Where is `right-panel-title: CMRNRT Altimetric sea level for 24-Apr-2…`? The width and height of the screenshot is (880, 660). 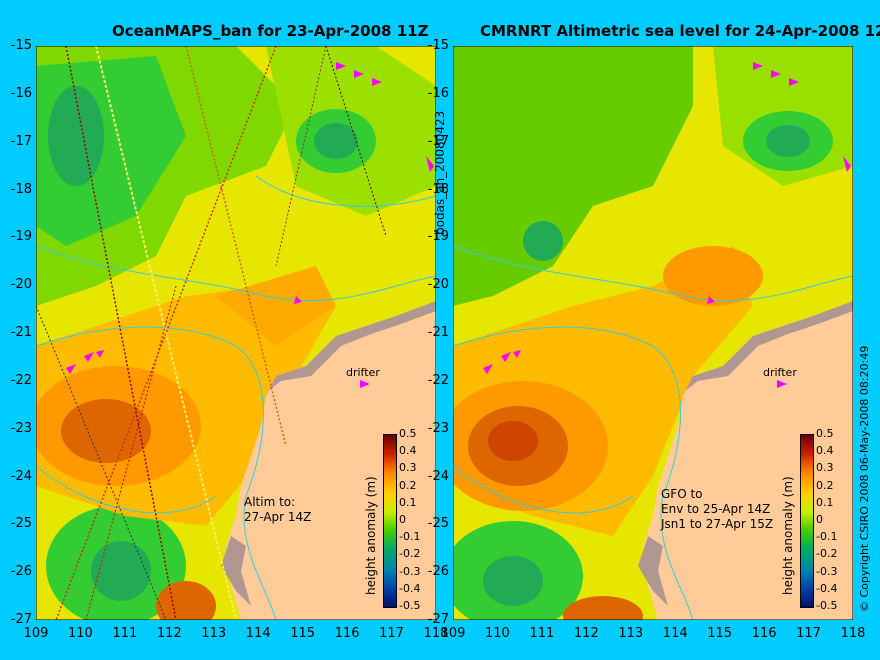 right-panel-title: CMRNRT Altimetric sea level for 24-Apr-2… is located at coordinates (680, 31).